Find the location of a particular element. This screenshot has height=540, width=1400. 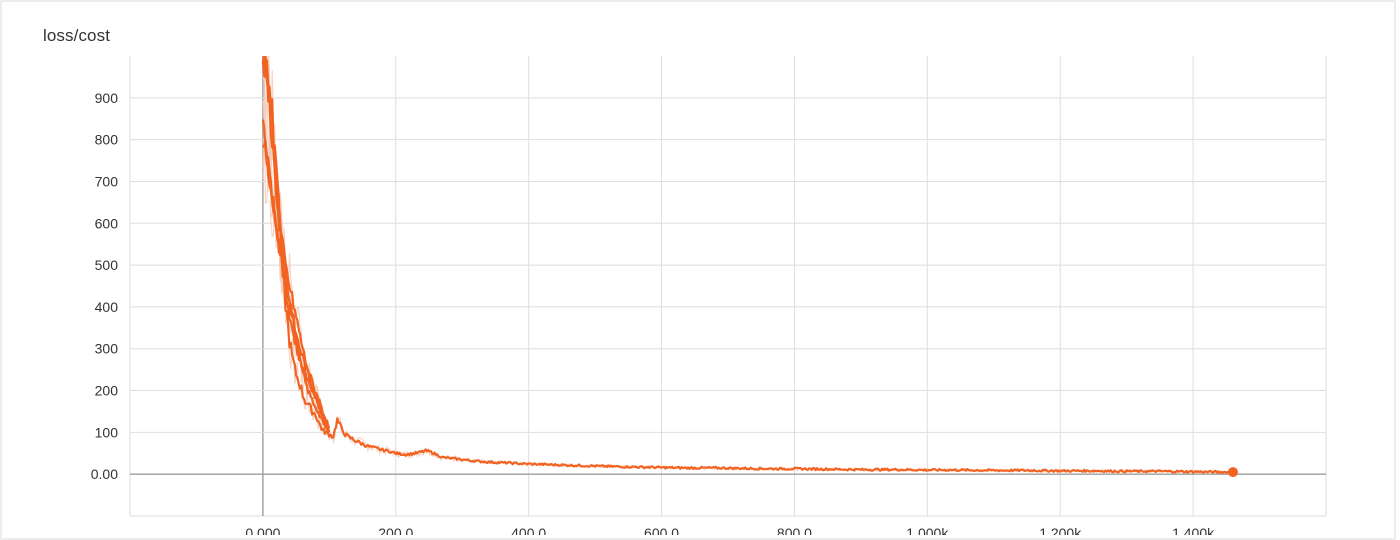

x-tick-label: 1.200k is located at coordinates (1060, 530).